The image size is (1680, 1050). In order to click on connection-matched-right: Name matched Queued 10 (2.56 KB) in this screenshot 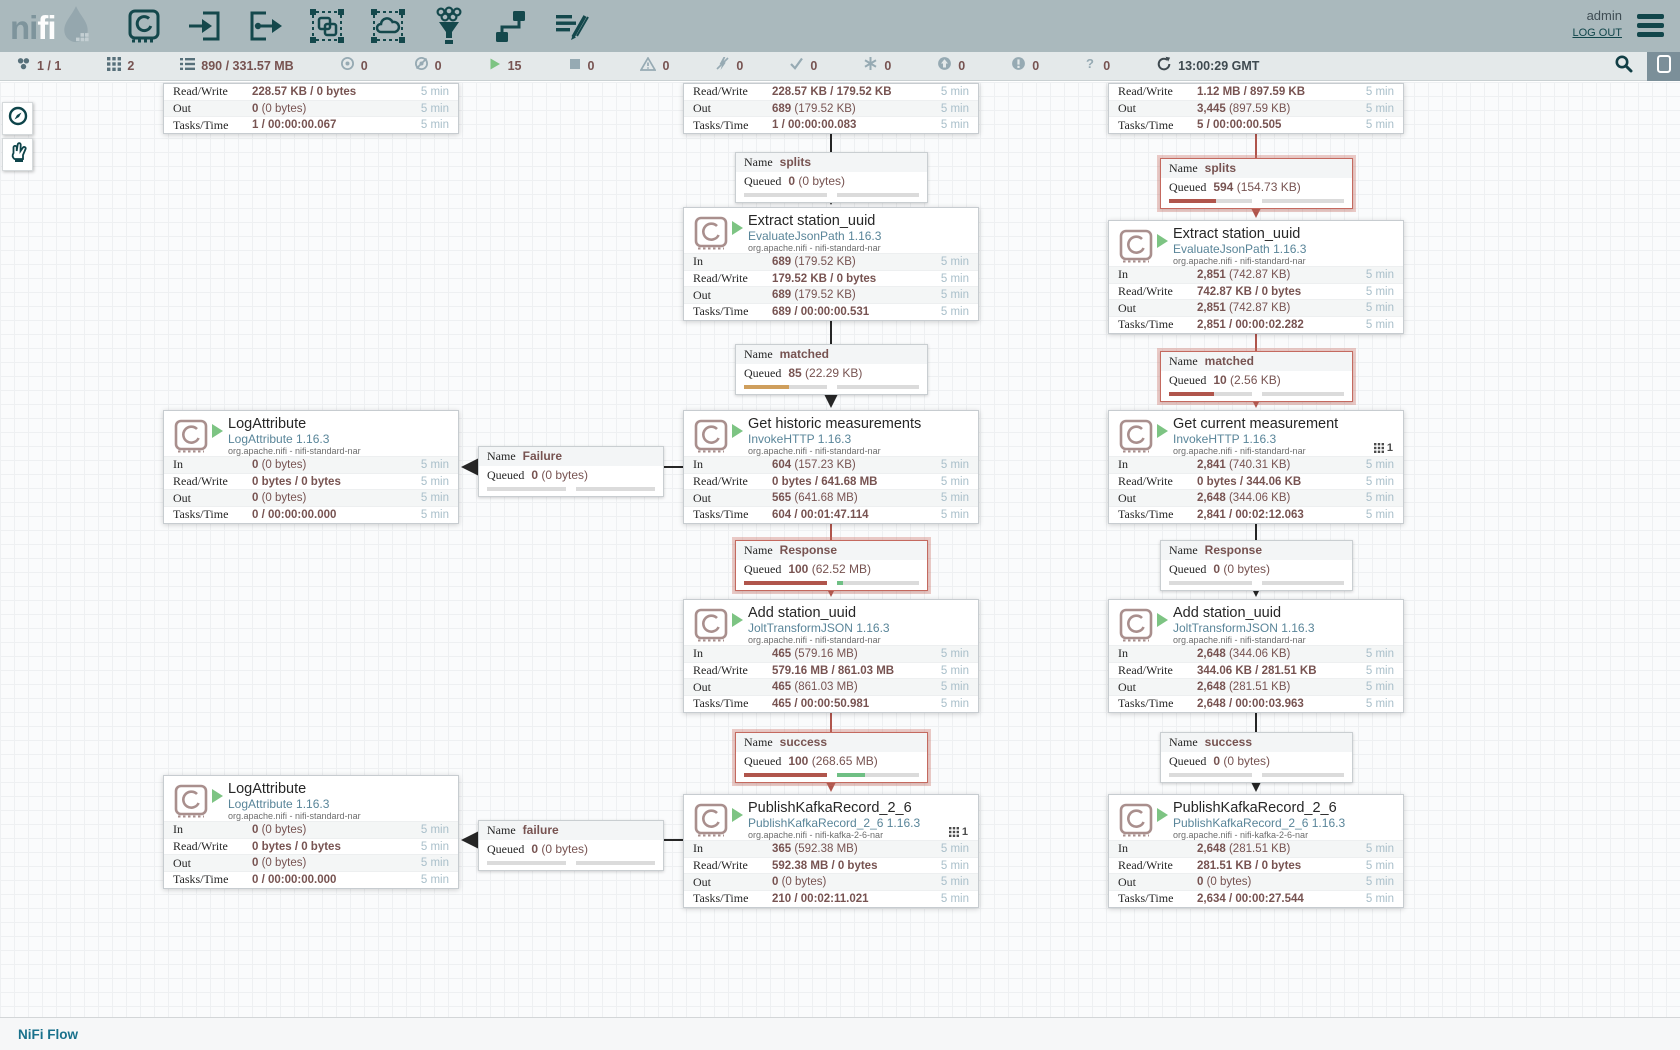, I will do `click(1256, 376)`.